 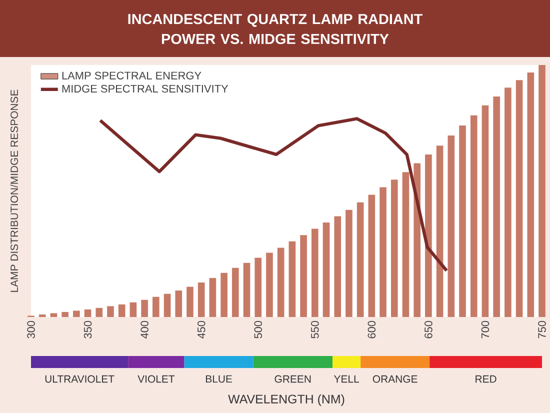 What do you see at coordinates (372, 329) in the screenshot?
I see `x-tick-label: 600` at bounding box center [372, 329].